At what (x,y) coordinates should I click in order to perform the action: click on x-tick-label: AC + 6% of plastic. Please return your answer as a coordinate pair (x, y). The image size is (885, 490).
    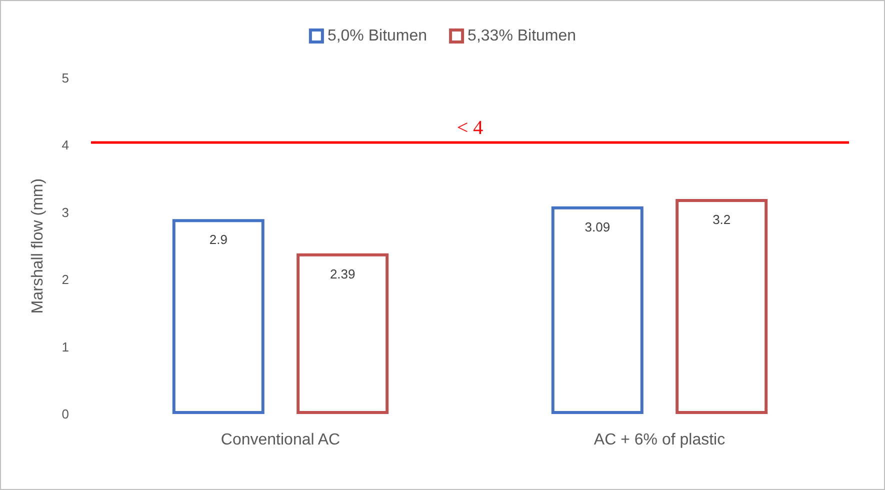
    Looking at the image, I should click on (660, 440).